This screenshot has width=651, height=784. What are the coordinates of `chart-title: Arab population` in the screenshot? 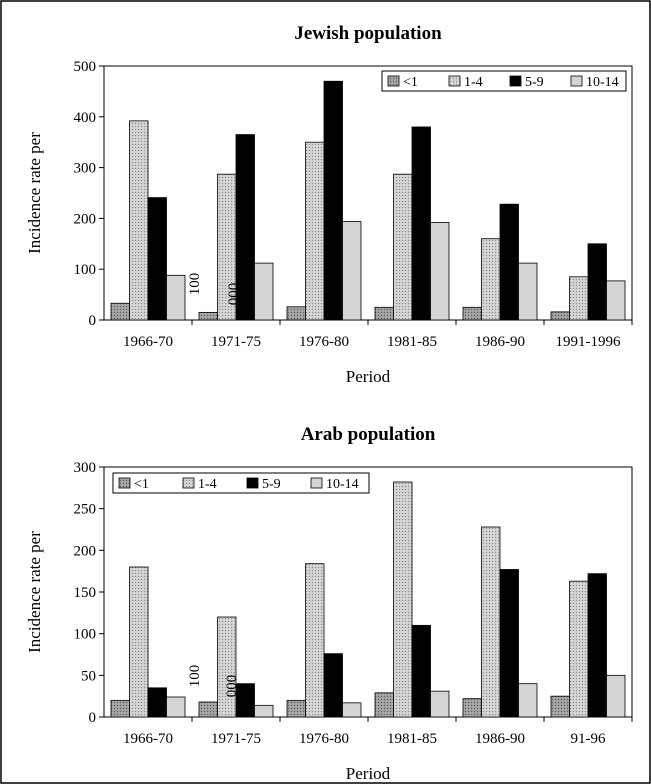 It's located at (368, 434).